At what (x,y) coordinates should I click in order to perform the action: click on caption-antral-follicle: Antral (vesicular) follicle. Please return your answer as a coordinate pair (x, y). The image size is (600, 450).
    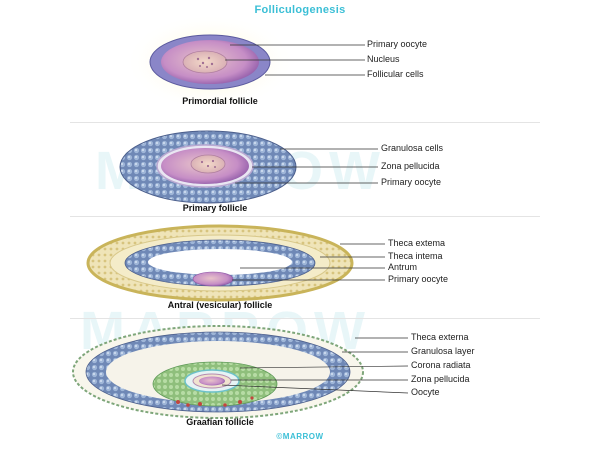
    Looking at the image, I should click on (220, 305).